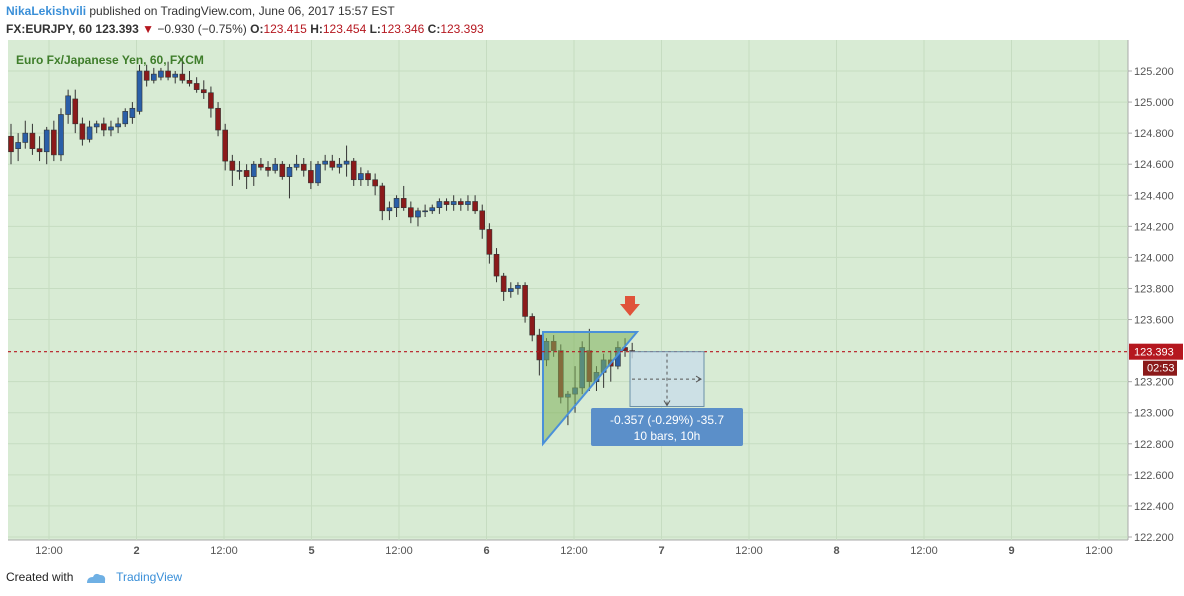 The image size is (1184, 596). Describe the element at coordinates (1154, 258) in the screenshot. I see `y-tick-label: 124.000` at that location.